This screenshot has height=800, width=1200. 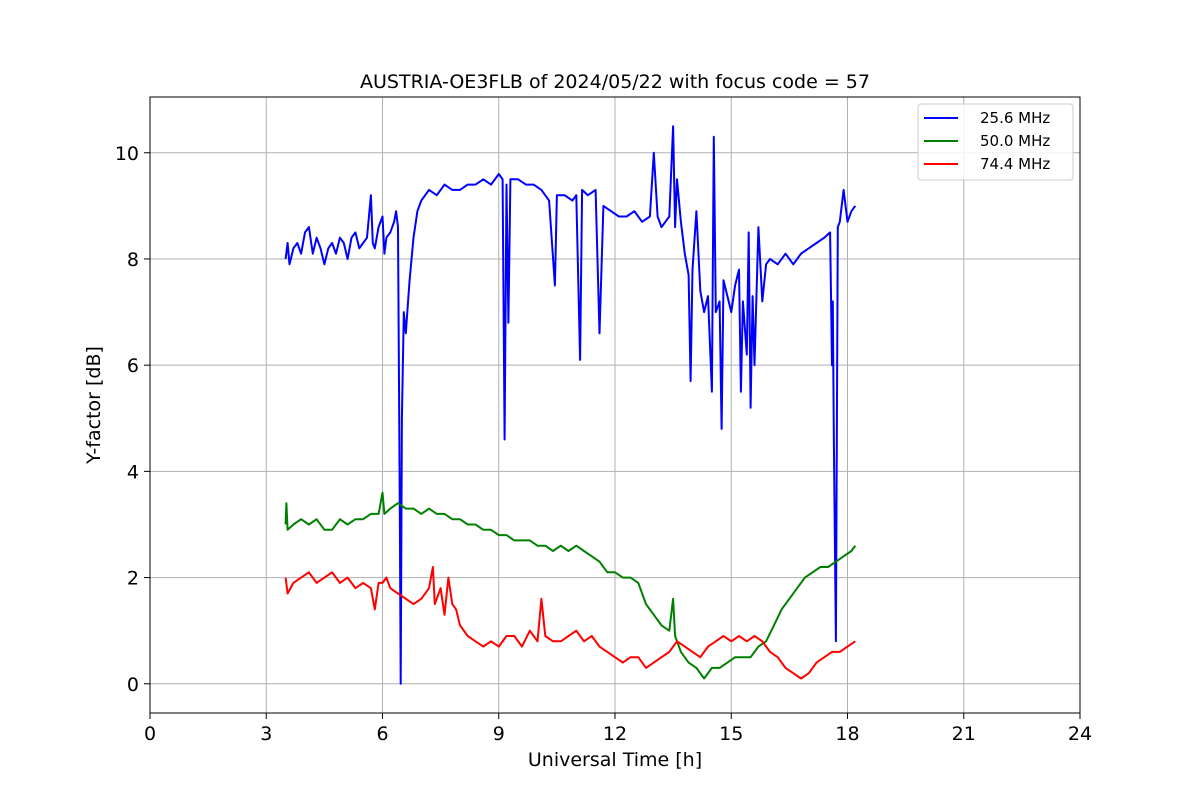 I want to click on legend-label-0: 25.6 MHz, so click(x=1015, y=118).